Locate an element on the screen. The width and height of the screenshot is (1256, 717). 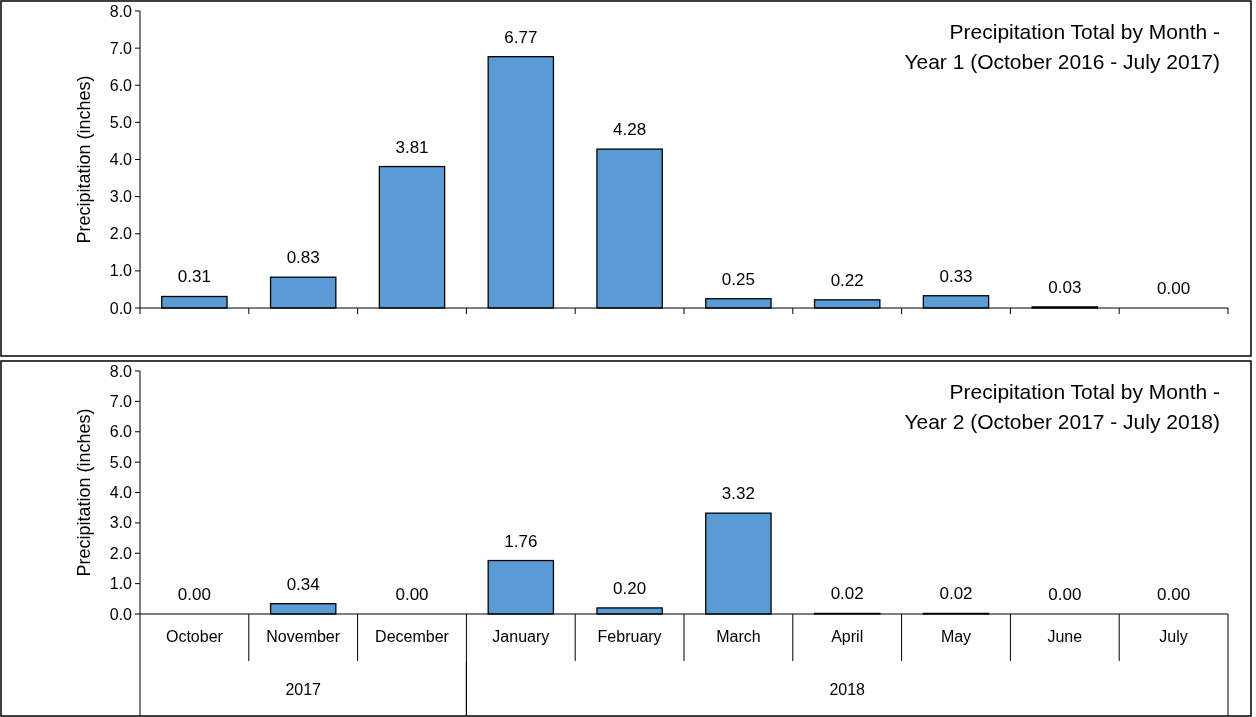
x-tick-label: February is located at coordinates (629, 636).